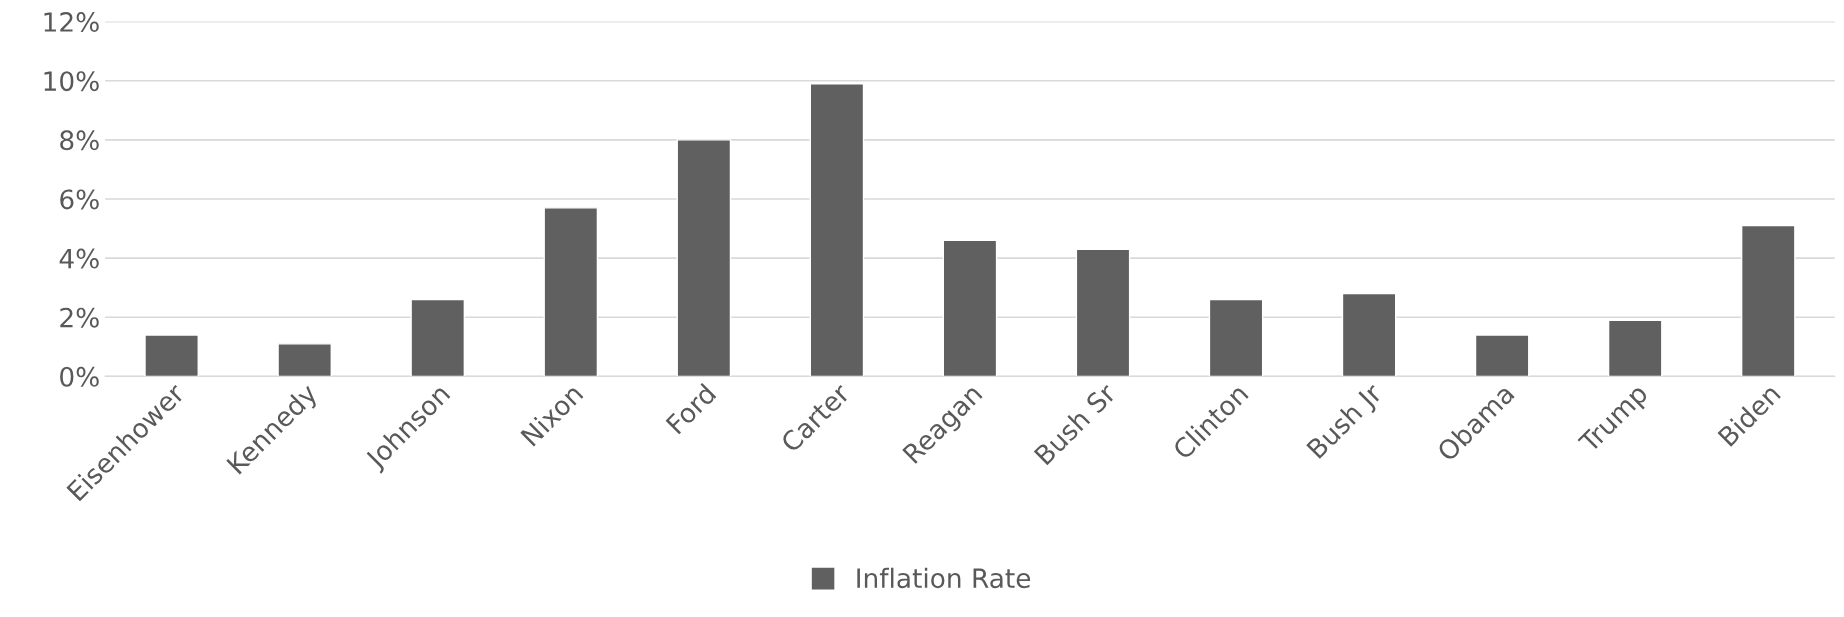  Describe the element at coordinates (71, 22) in the screenshot. I see `y-tick-label: 12%` at that location.